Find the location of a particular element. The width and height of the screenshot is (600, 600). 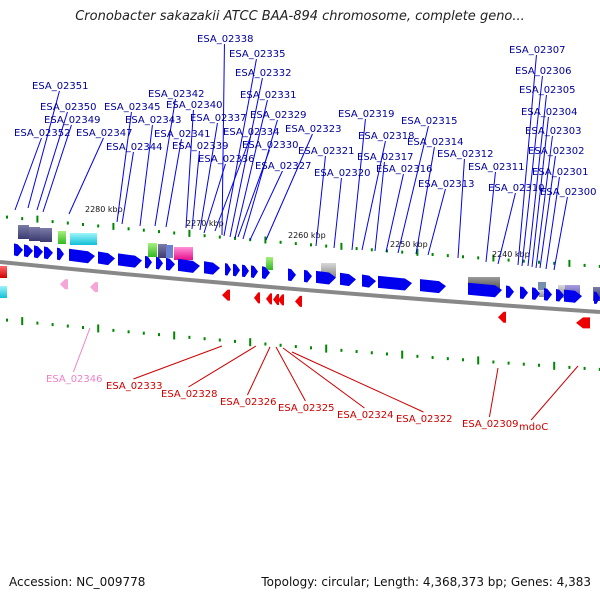

scale-label: 2260 kbp is located at coordinates (307, 235).